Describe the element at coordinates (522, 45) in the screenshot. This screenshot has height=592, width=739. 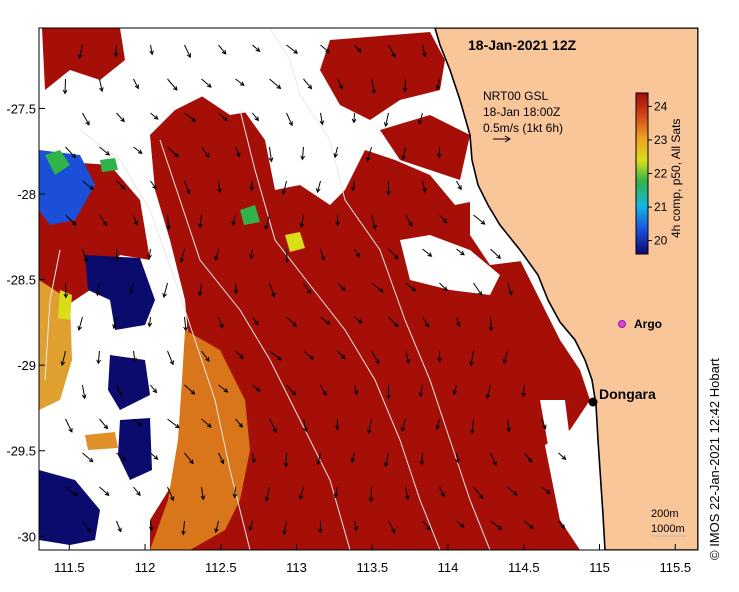
I see `map-title: 18-Jan-2021 12Z` at that location.